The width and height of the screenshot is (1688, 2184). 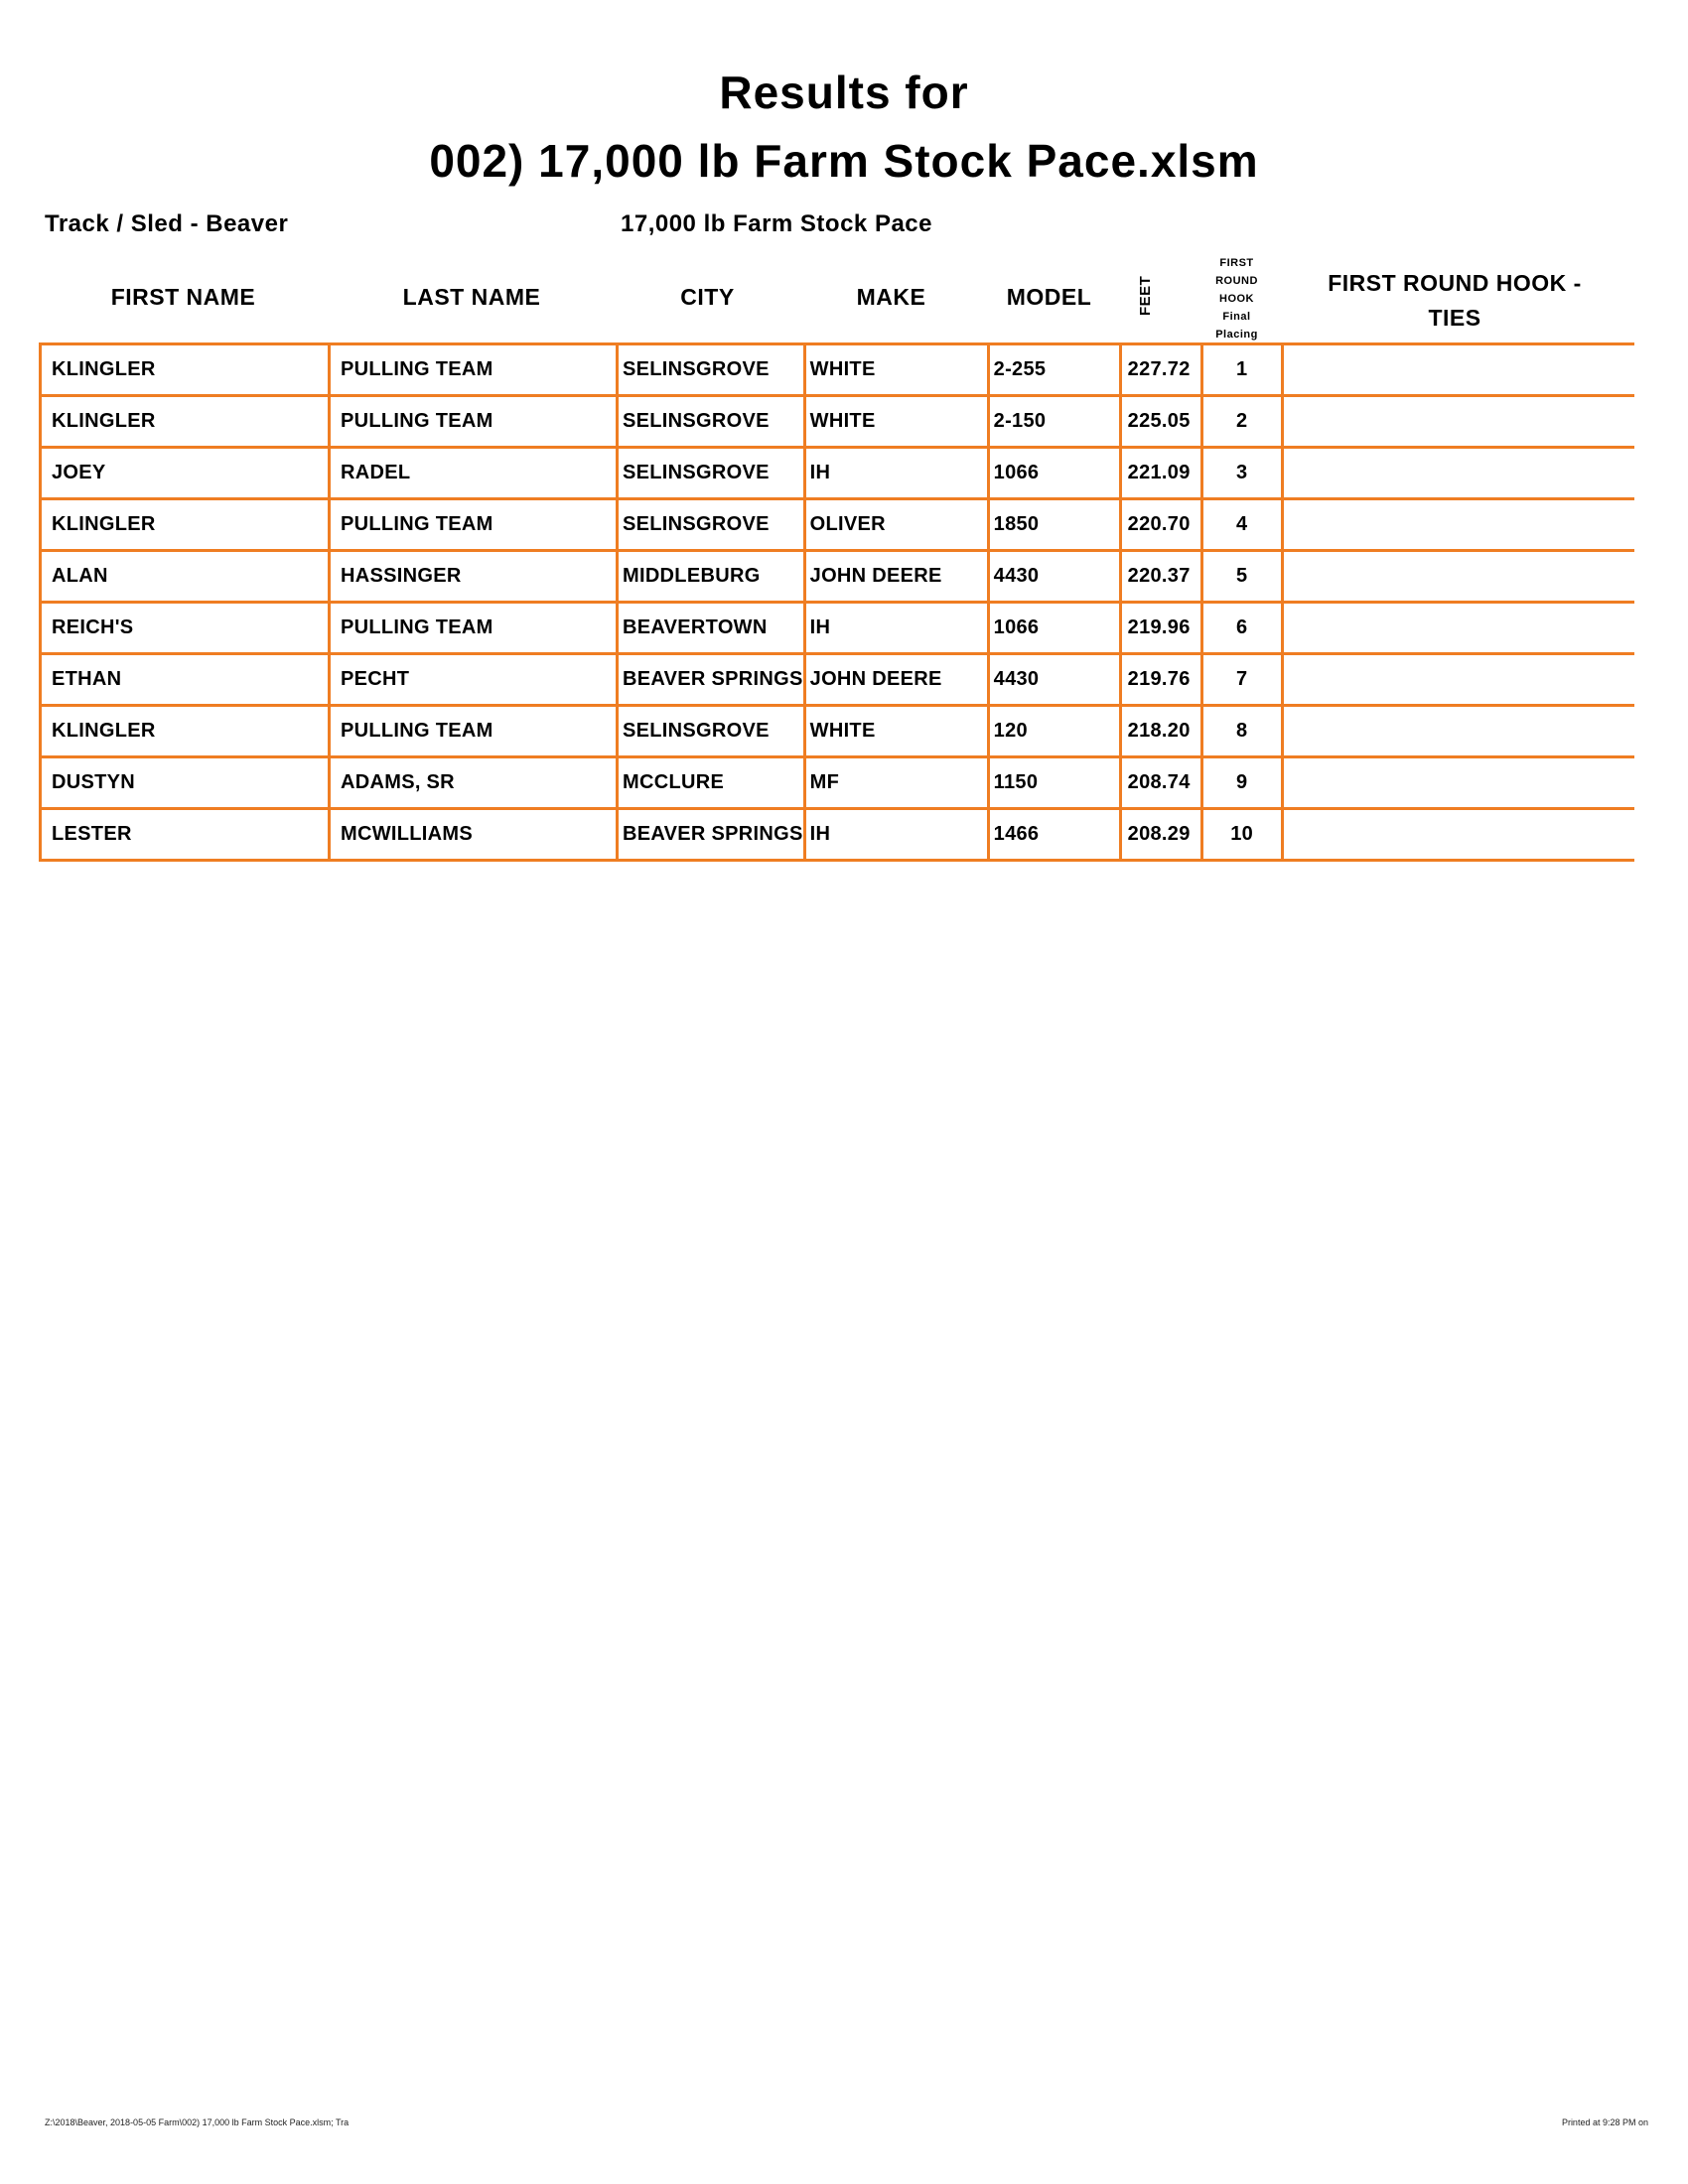 I want to click on cell-city: MIDDLEBURG, so click(x=711, y=576).